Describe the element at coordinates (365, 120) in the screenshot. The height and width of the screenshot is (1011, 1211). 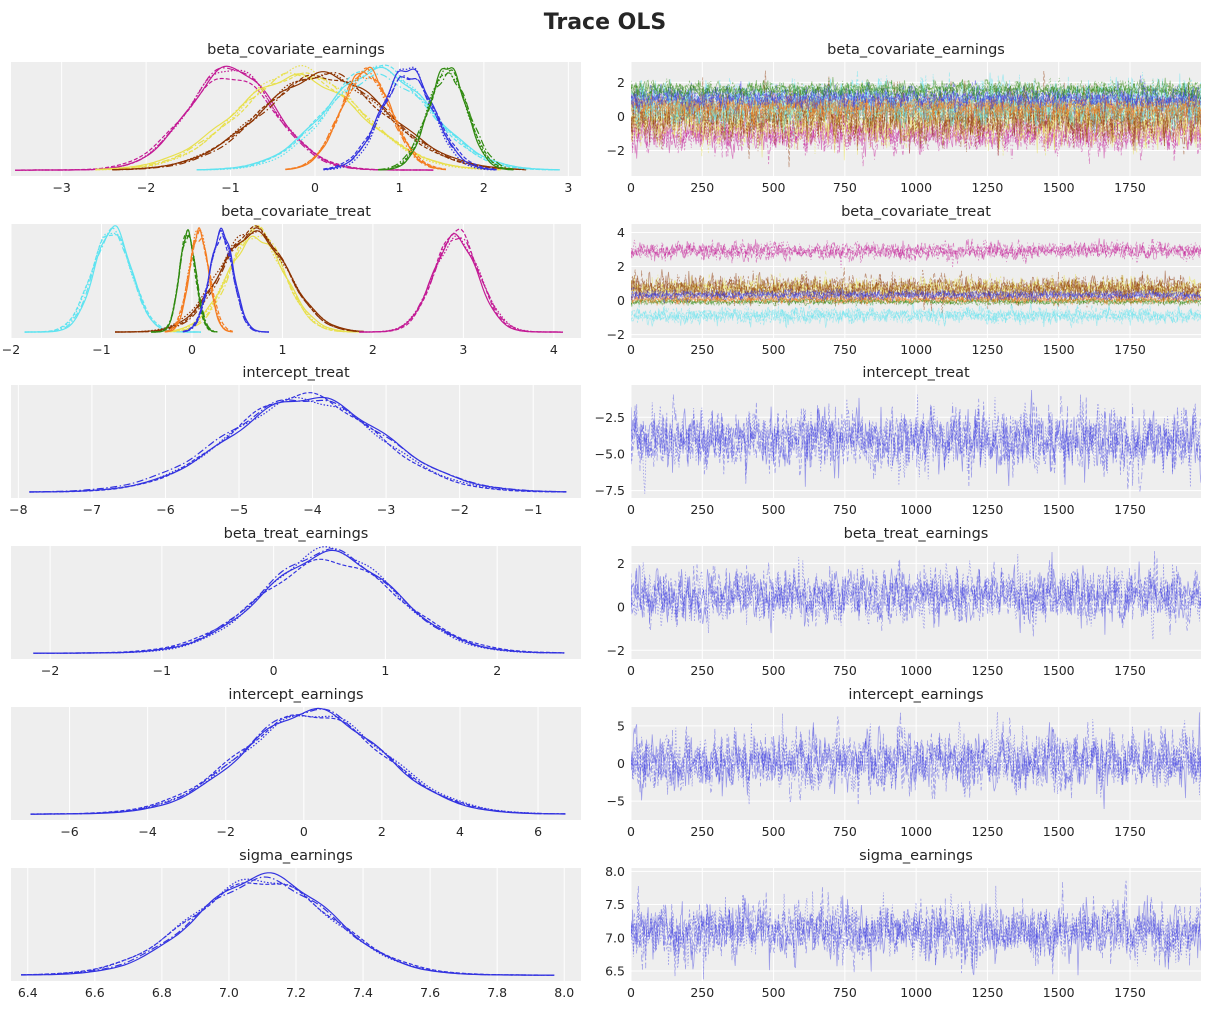
I see `kde-line-beta-covariate-earnings-4--chain1` at that location.